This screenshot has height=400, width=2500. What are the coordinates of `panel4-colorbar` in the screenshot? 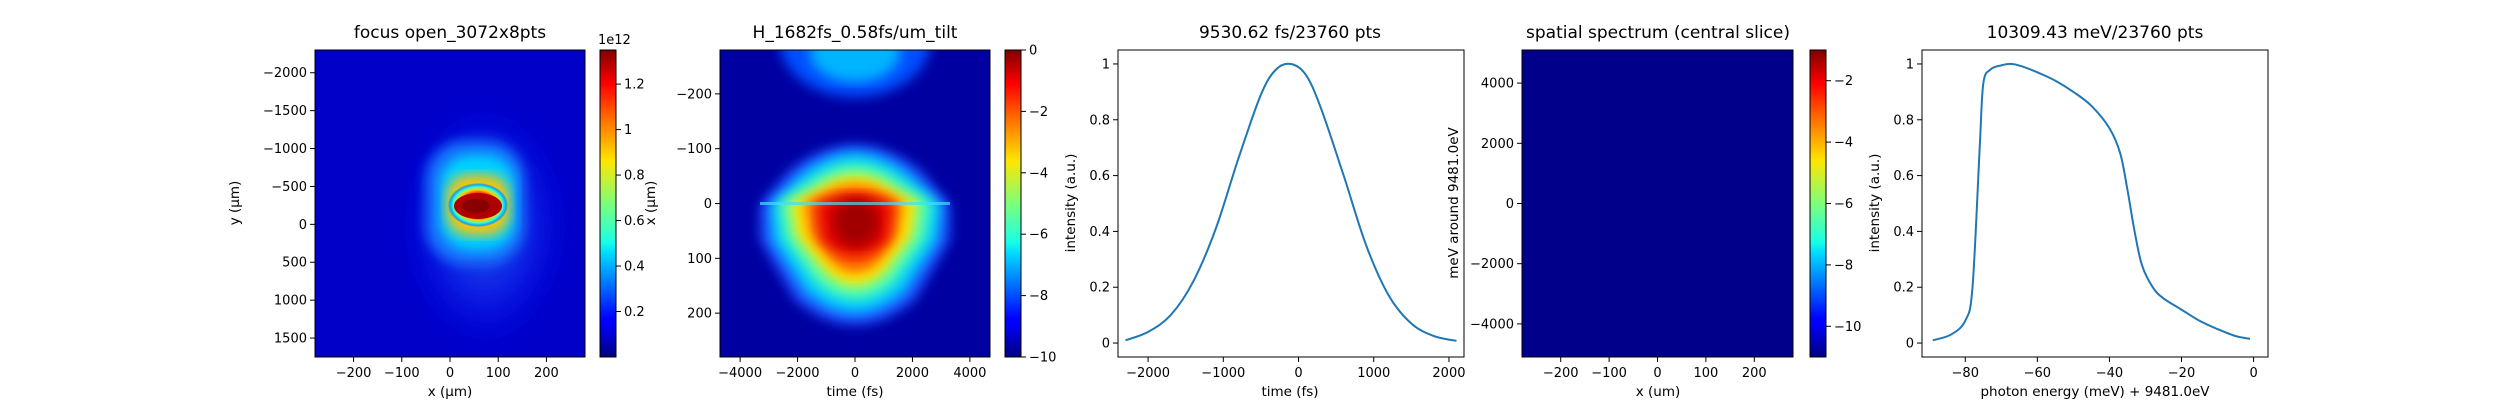 It's located at (1818, 203).